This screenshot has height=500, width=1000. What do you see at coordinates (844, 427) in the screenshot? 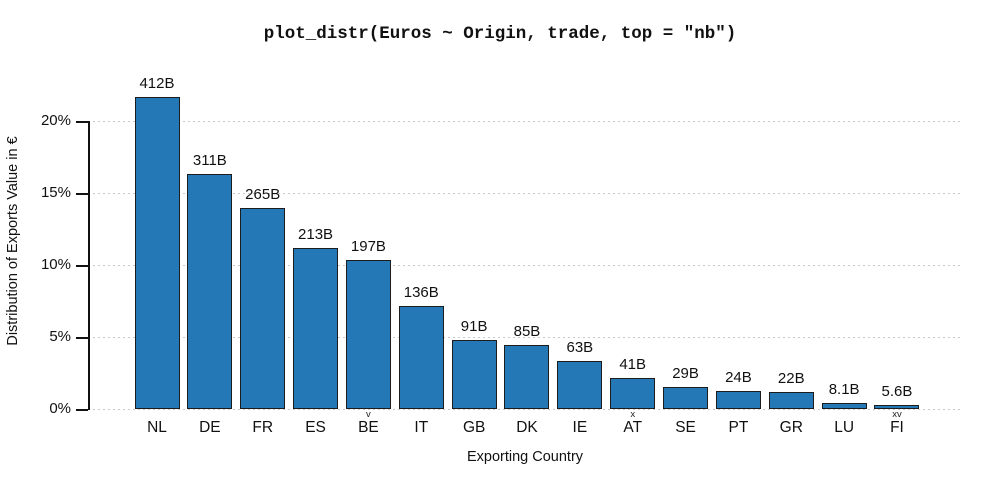
I see `x-tick-label: LU` at bounding box center [844, 427].